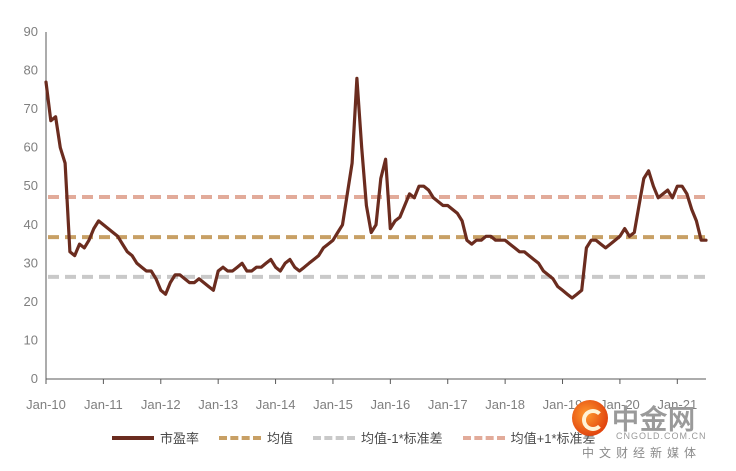  What do you see at coordinates (103, 404) in the screenshot?
I see `x-tick-label-Jan-11: Jan-11` at bounding box center [103, 404].